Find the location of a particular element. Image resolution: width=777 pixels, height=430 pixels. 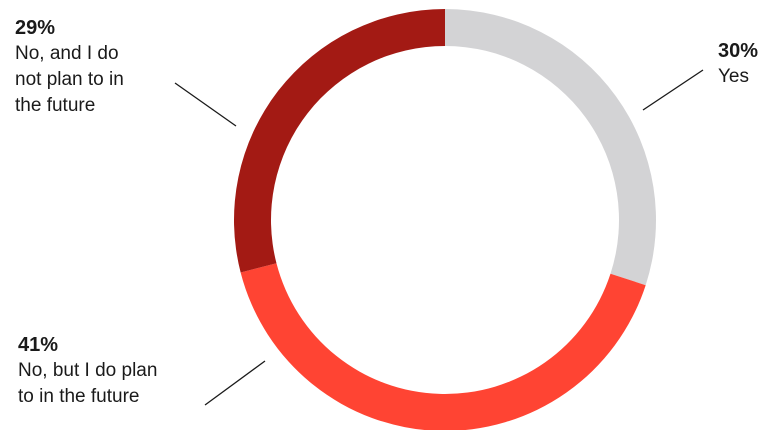

slice-pct-yes: 30% is located at coordinates (738, 51).